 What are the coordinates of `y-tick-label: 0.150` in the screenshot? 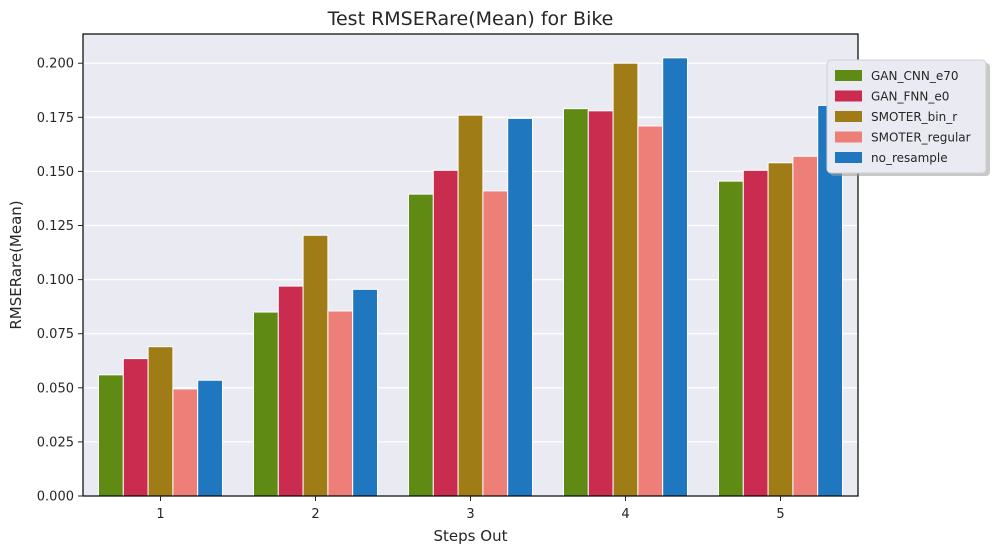 It's located at (55, 172).